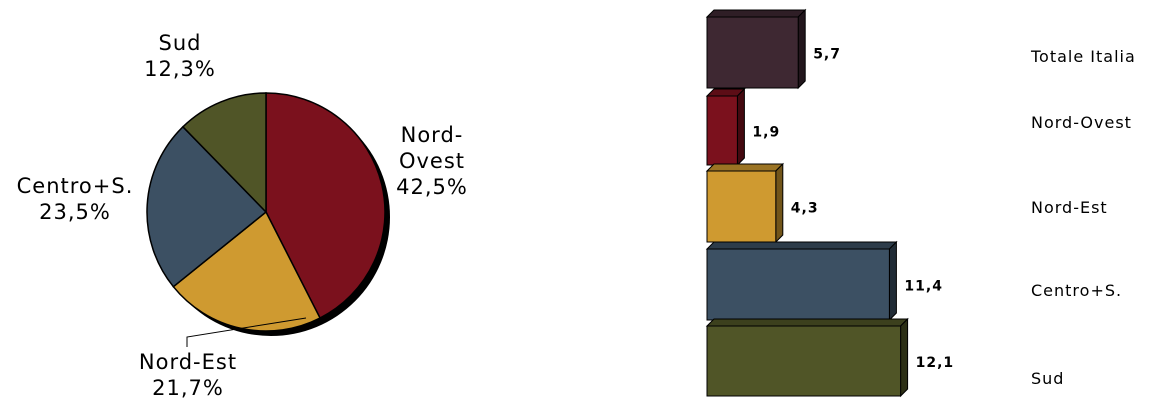  I want to click on bar-value-sud: 12,1, so click(935, 363).